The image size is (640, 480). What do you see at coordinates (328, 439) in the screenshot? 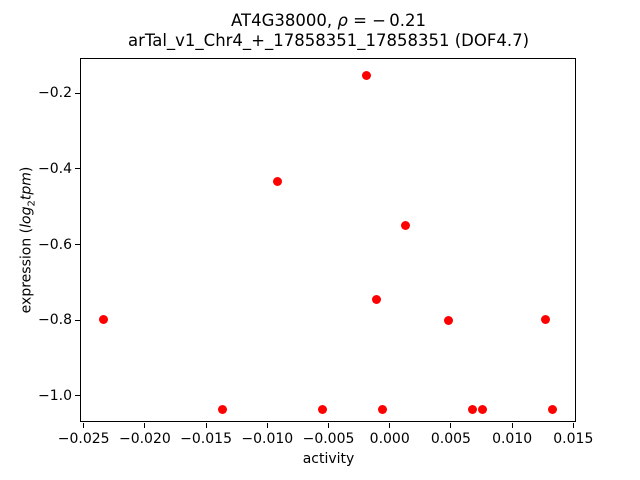
I see `x-tick-label: −0.005` at bounding box center [328, 439].